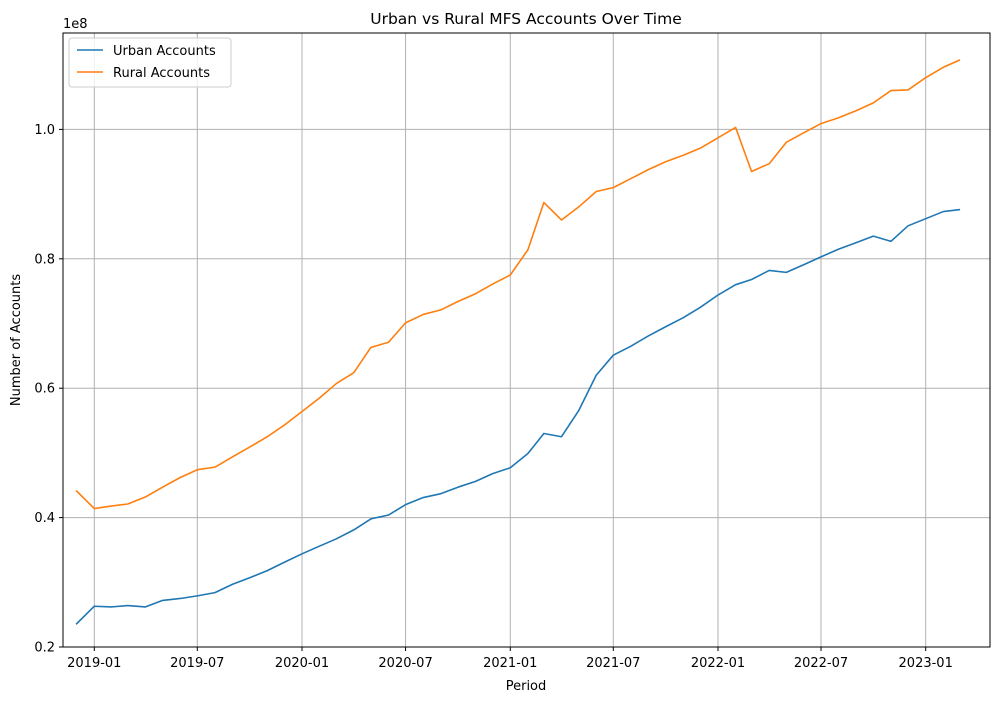  I want to click on x-tick-label: 2019-07, so click(197, 663).